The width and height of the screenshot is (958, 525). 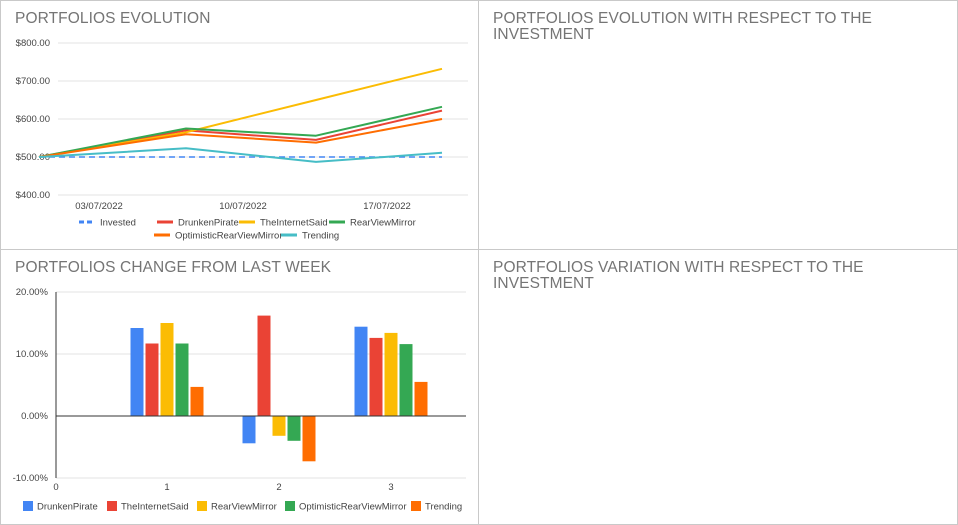 I want to click on y-tick-label: $800.00, so click(x=33, y=43).